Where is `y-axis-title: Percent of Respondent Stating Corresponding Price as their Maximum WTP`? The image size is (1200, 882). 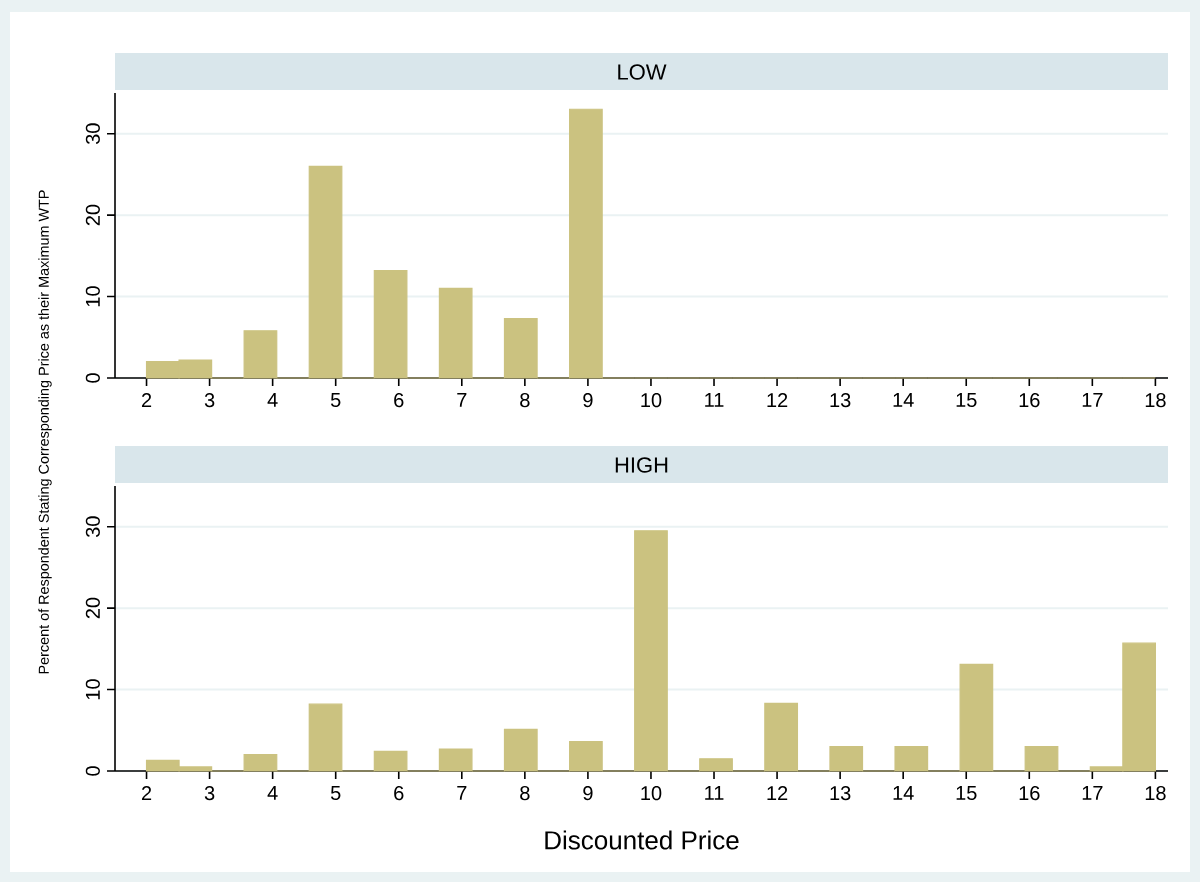 y-axis-title: Percent of Respondent Stating Corresponding Price as their Maximum WTP is located at coordinates (45, 432).